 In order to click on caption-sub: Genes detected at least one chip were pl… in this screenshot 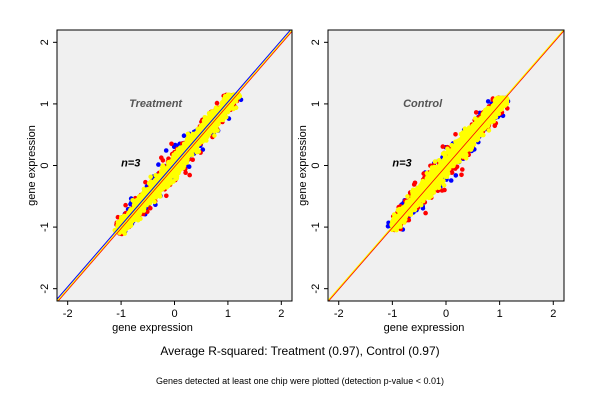, I will do `click(300, 381)`.